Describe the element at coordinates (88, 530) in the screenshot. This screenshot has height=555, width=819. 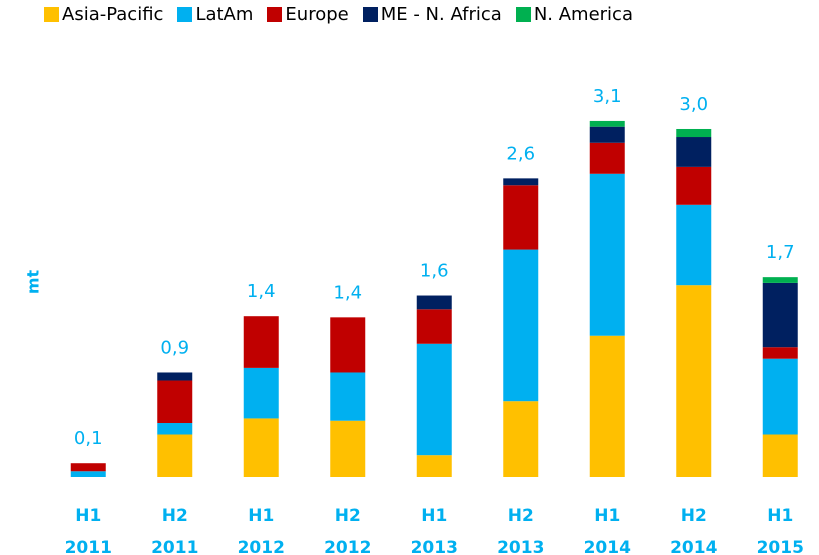
I see `x-tick-label: H1 2011` at that location.